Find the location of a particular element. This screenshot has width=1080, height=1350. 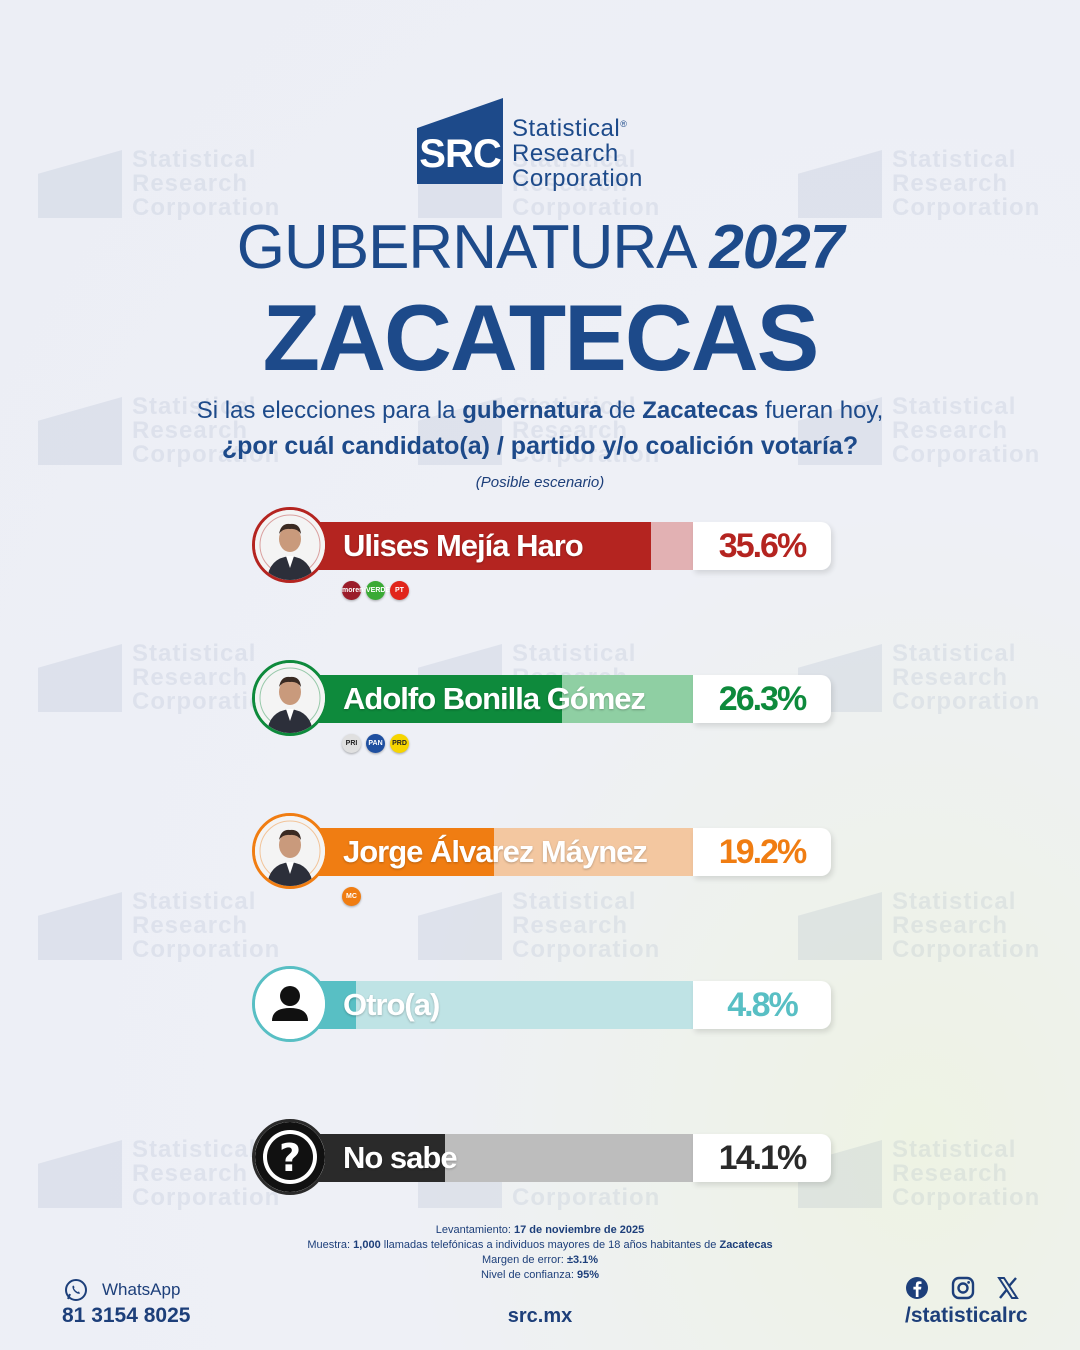

result-percentage: 35.6% is located at coordinates (762, 546).